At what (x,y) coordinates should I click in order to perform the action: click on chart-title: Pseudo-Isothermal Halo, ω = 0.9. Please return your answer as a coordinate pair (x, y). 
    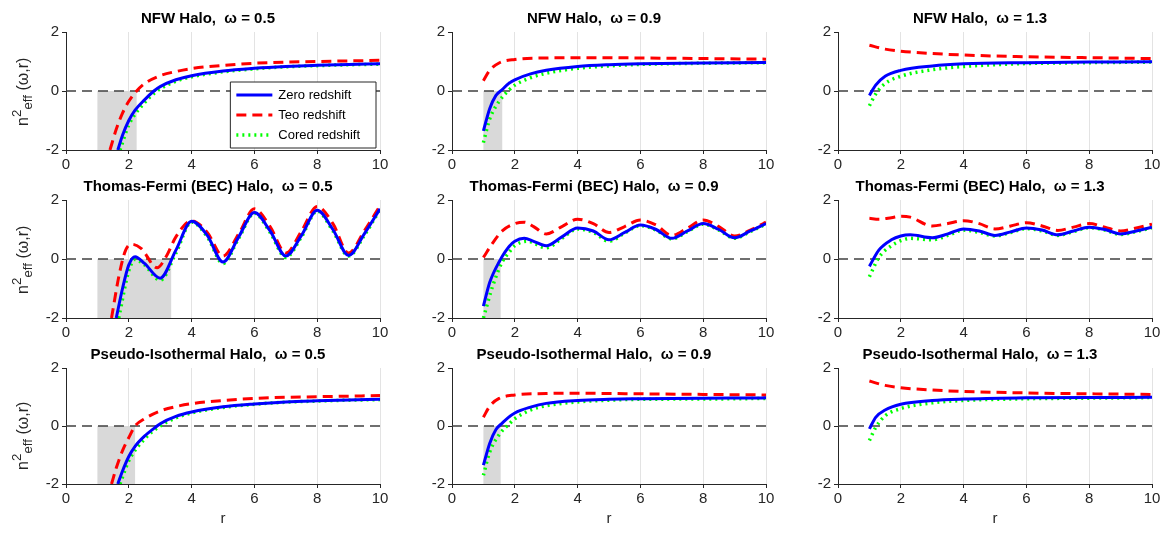
    Looking at the image, I should click on (594, 354).